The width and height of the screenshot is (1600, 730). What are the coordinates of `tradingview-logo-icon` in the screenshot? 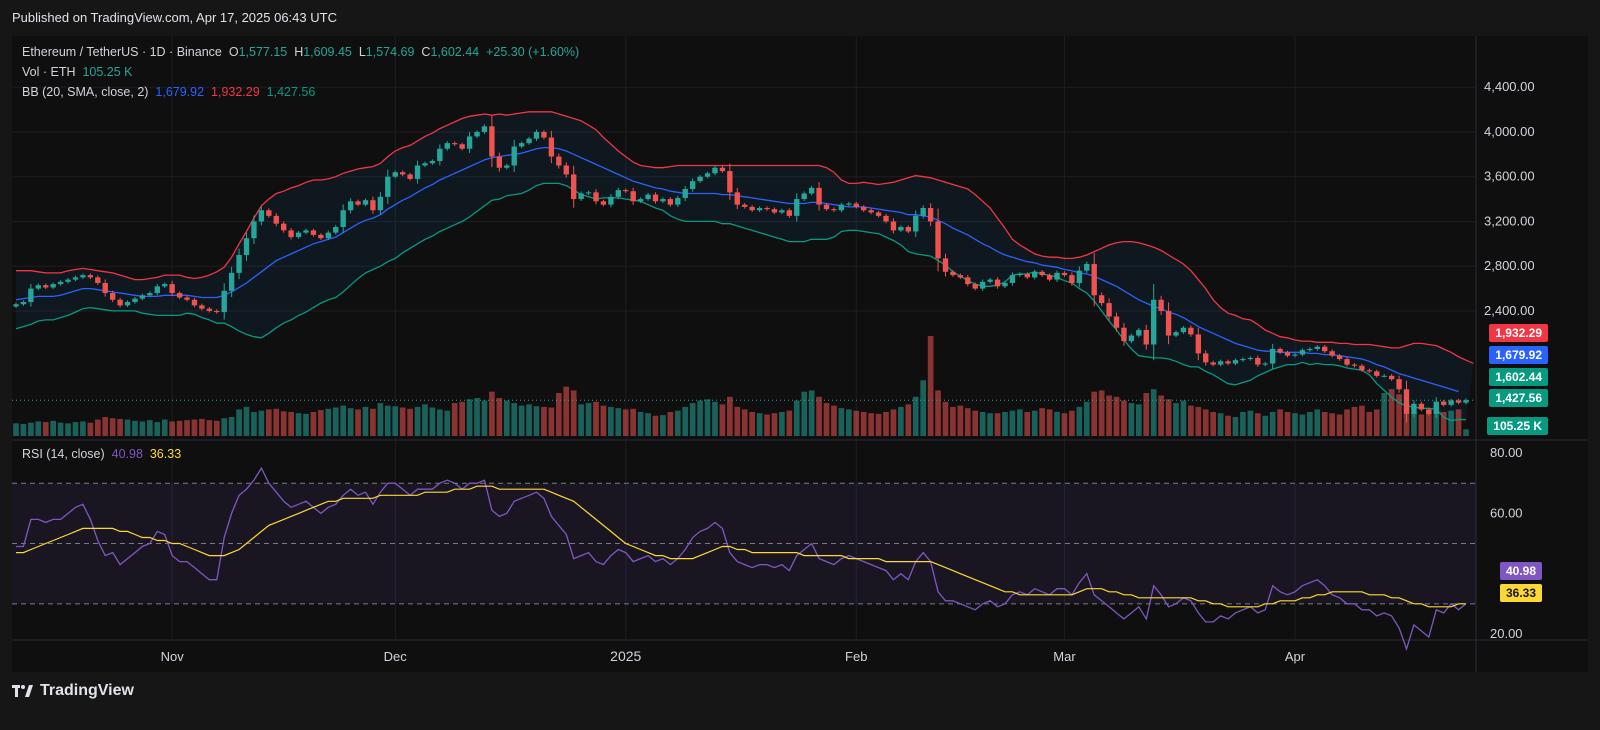 It's located at (22, 691).